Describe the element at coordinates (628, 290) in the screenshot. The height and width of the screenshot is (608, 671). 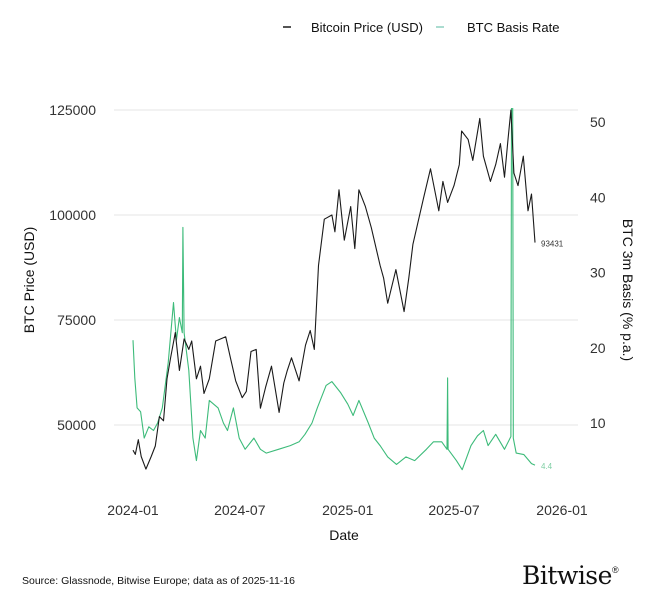
I see `right-axis-label: BTC 3m Basis (% p.a.)` at that location.